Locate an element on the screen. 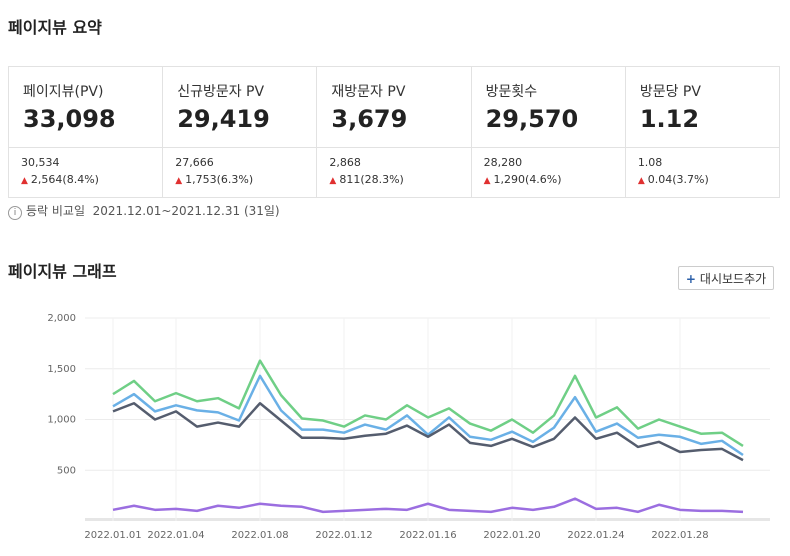 The width and height of the screenshot is (790, 556). card-top: 방문횟수 29,570 is located at coordinates (548, 107).